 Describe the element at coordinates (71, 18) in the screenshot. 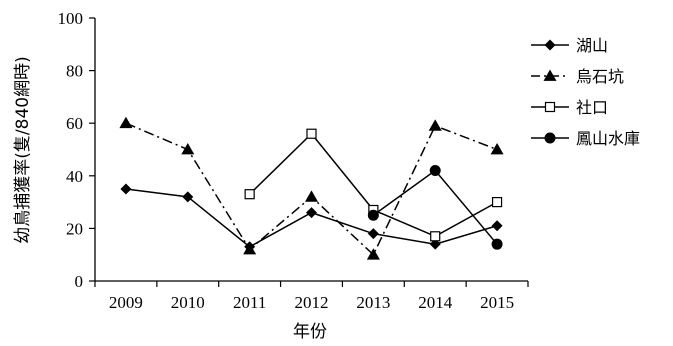

I see `y-tick-label: 100` at that location.